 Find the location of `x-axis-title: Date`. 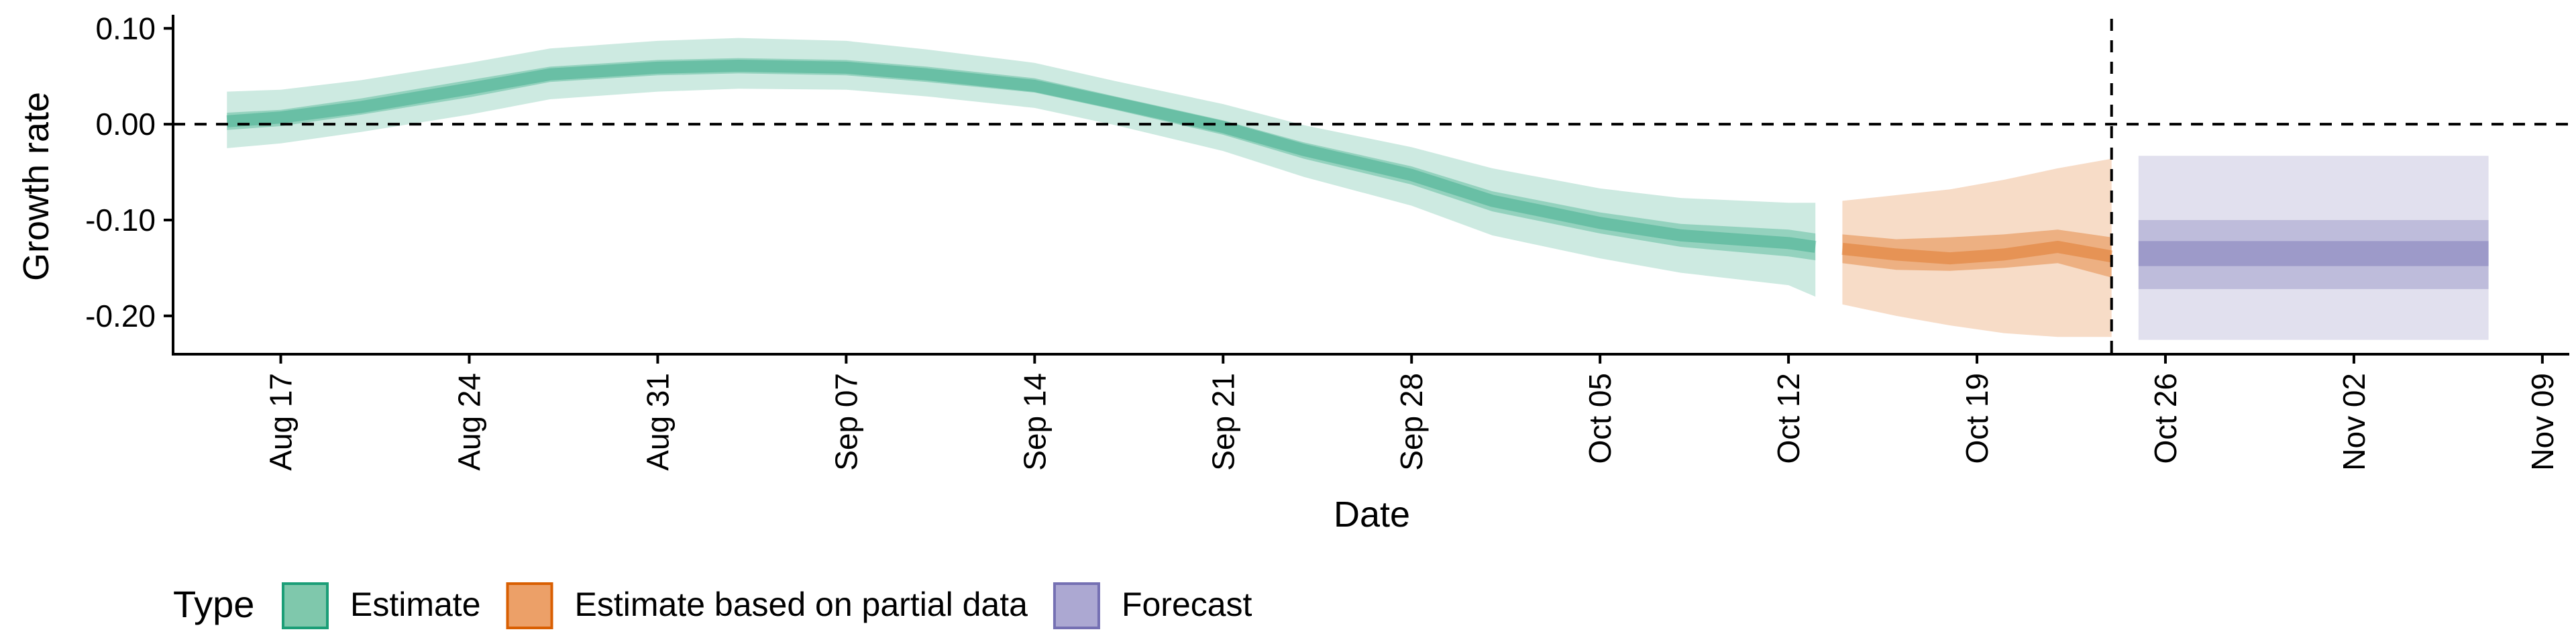

x-axis-title: Date is located at coordinates (1372, 514).